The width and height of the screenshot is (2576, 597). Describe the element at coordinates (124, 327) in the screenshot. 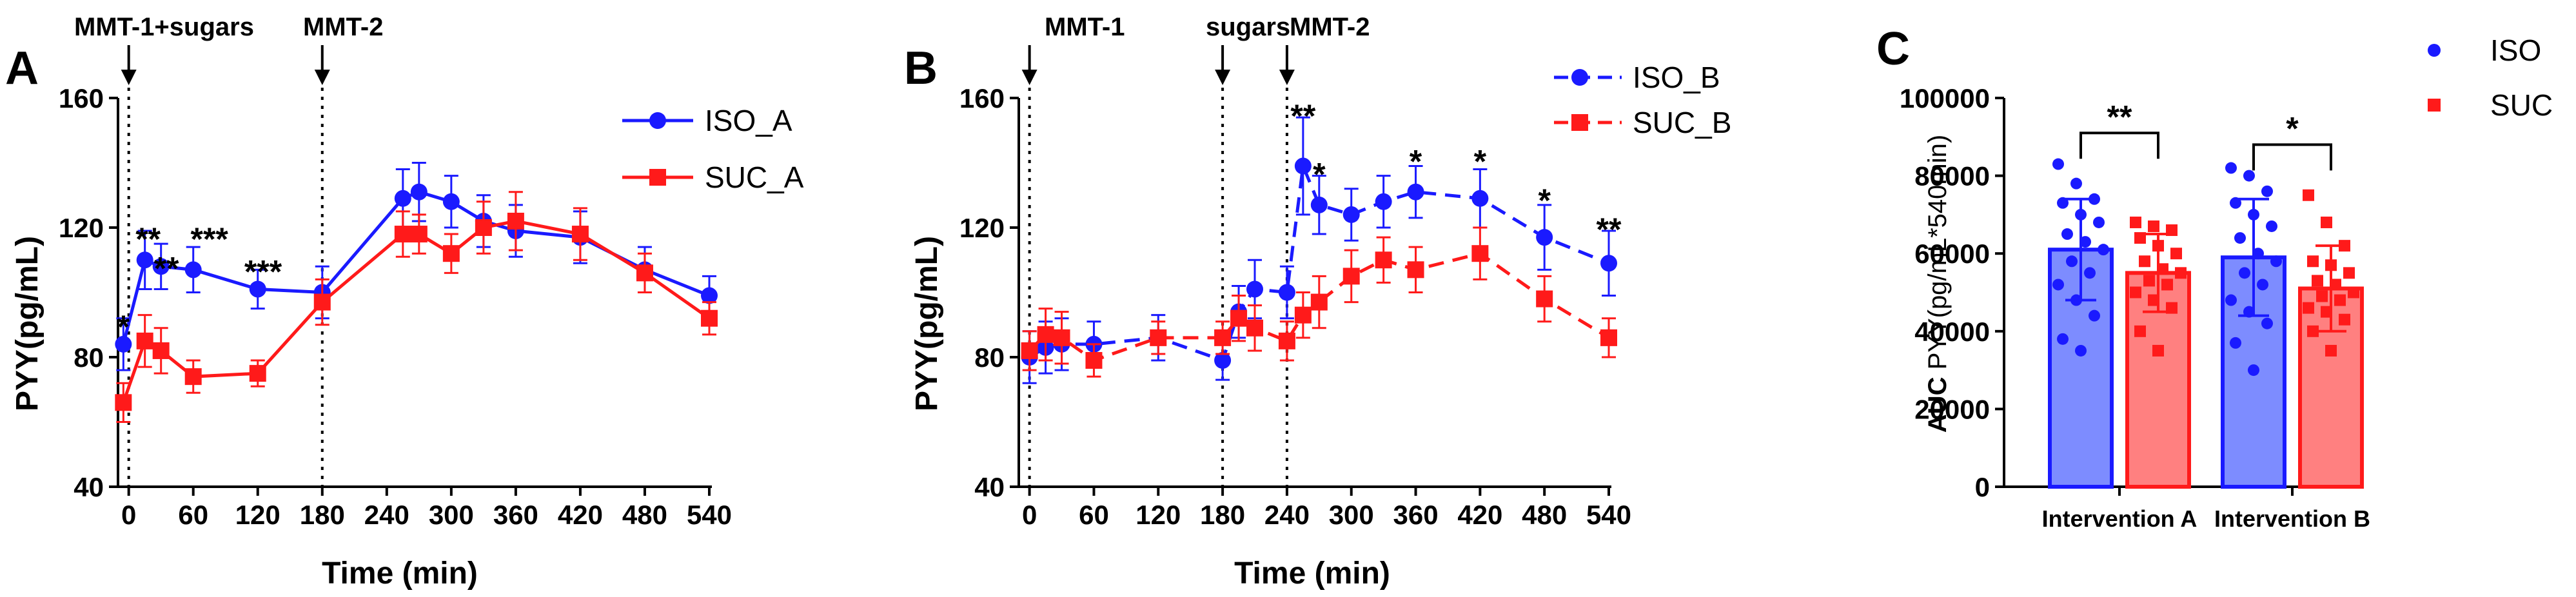

I see `panel-a-significance-label: *` at that location.